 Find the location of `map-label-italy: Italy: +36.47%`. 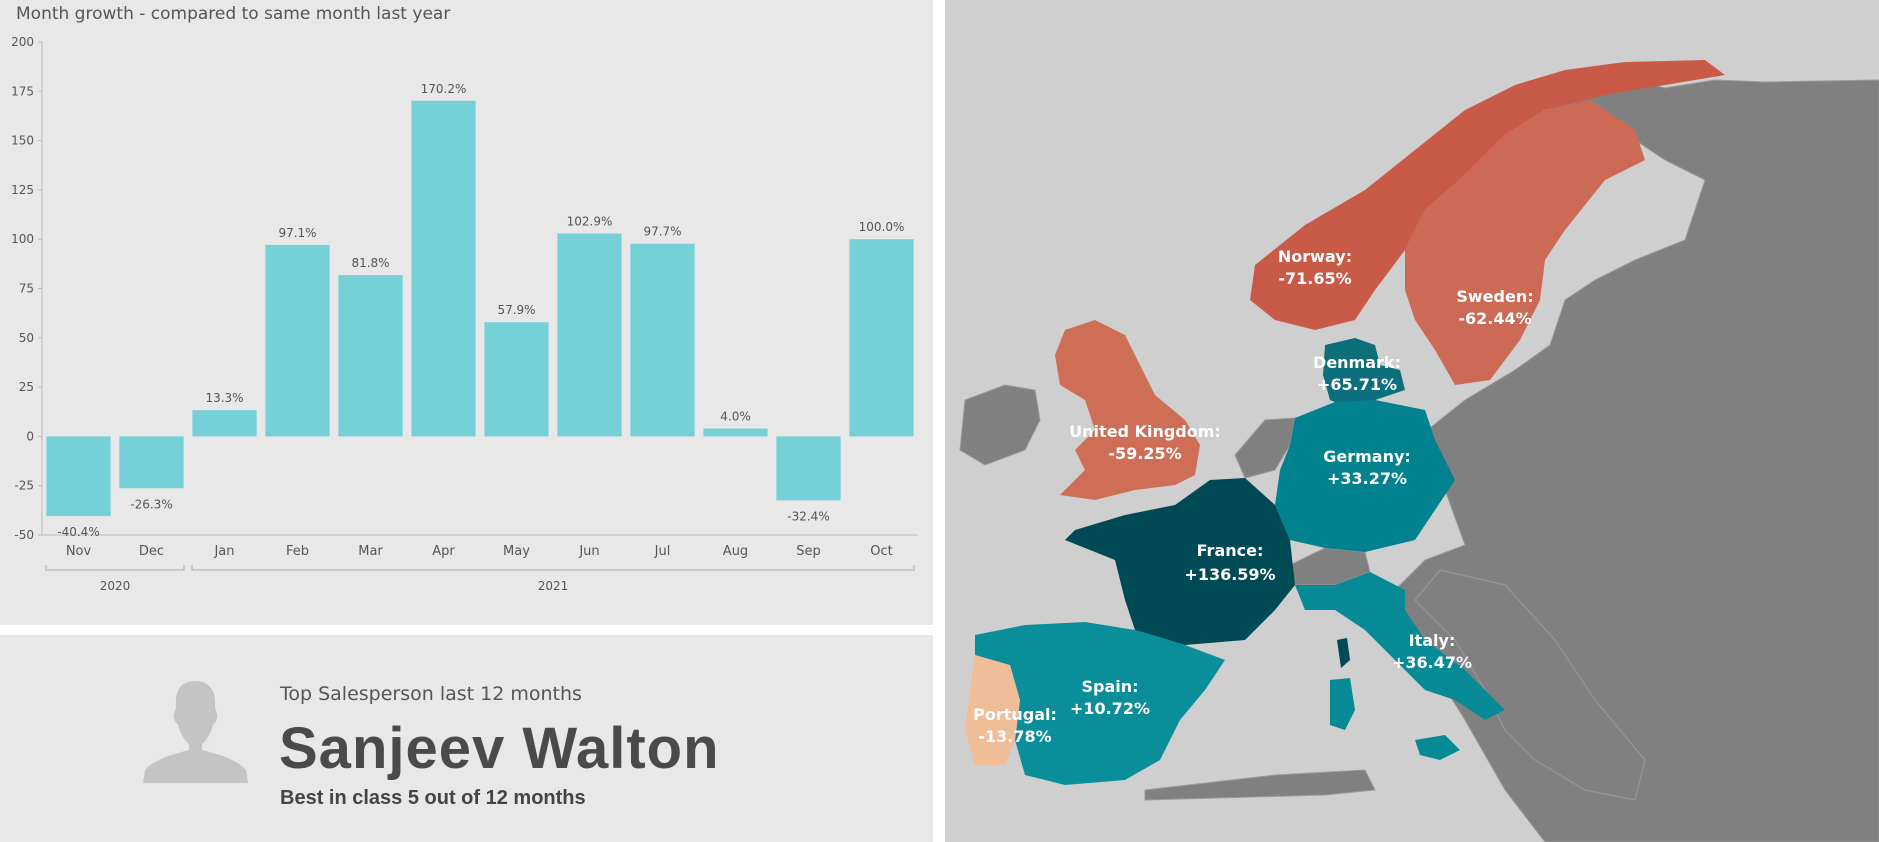

map-label-italy: Italy: +36.47% is located at coordinates (1432, 651).